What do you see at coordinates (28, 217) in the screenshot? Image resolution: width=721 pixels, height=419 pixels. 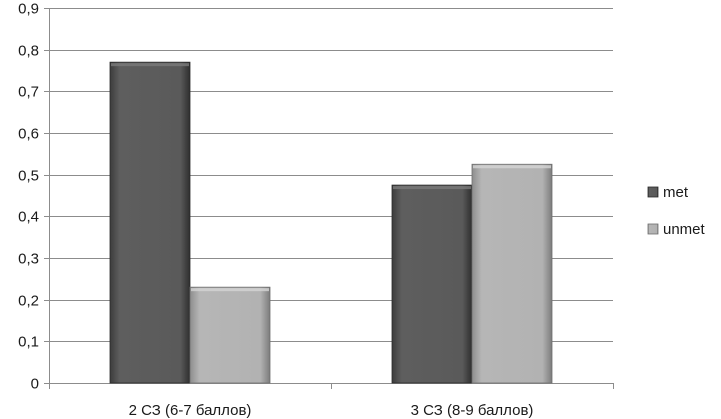 I see `y-tick-label: 0,4` at bounding box center [28, 217].